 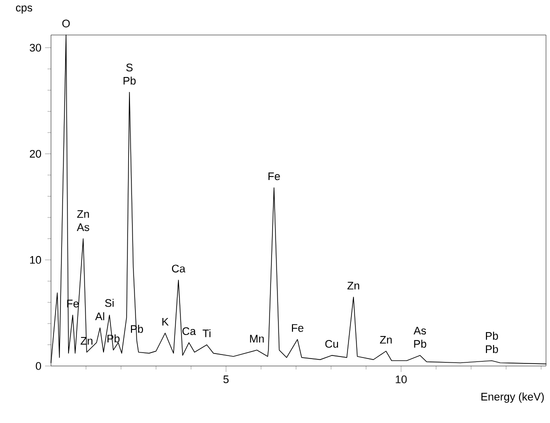 I want to click on annotation: Al, so click(x=99, y=316).